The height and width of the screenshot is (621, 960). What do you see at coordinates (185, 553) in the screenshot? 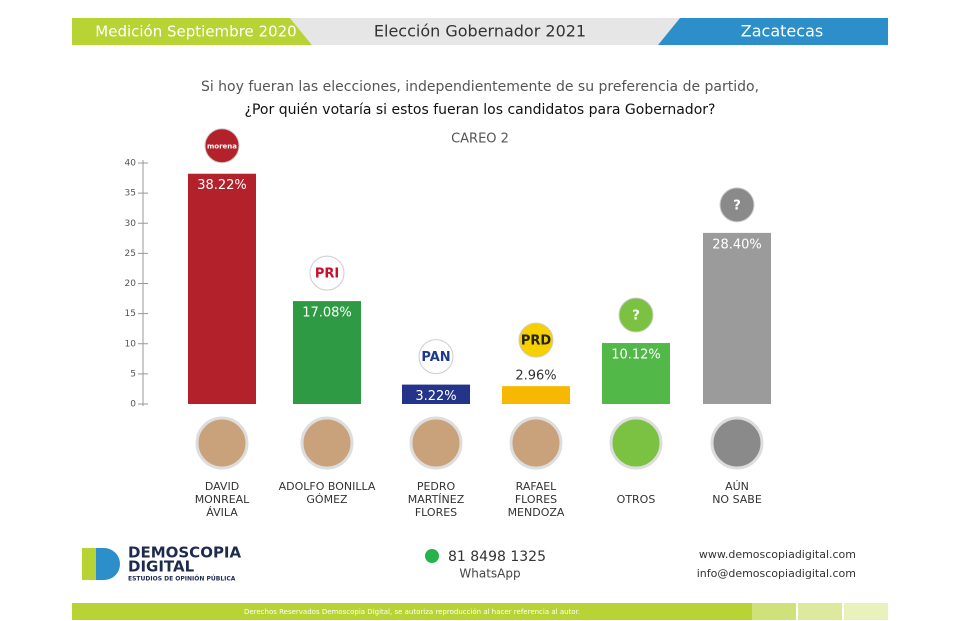
I see `brand: DEMOSCOPIA` at bounding box center [185, 553].